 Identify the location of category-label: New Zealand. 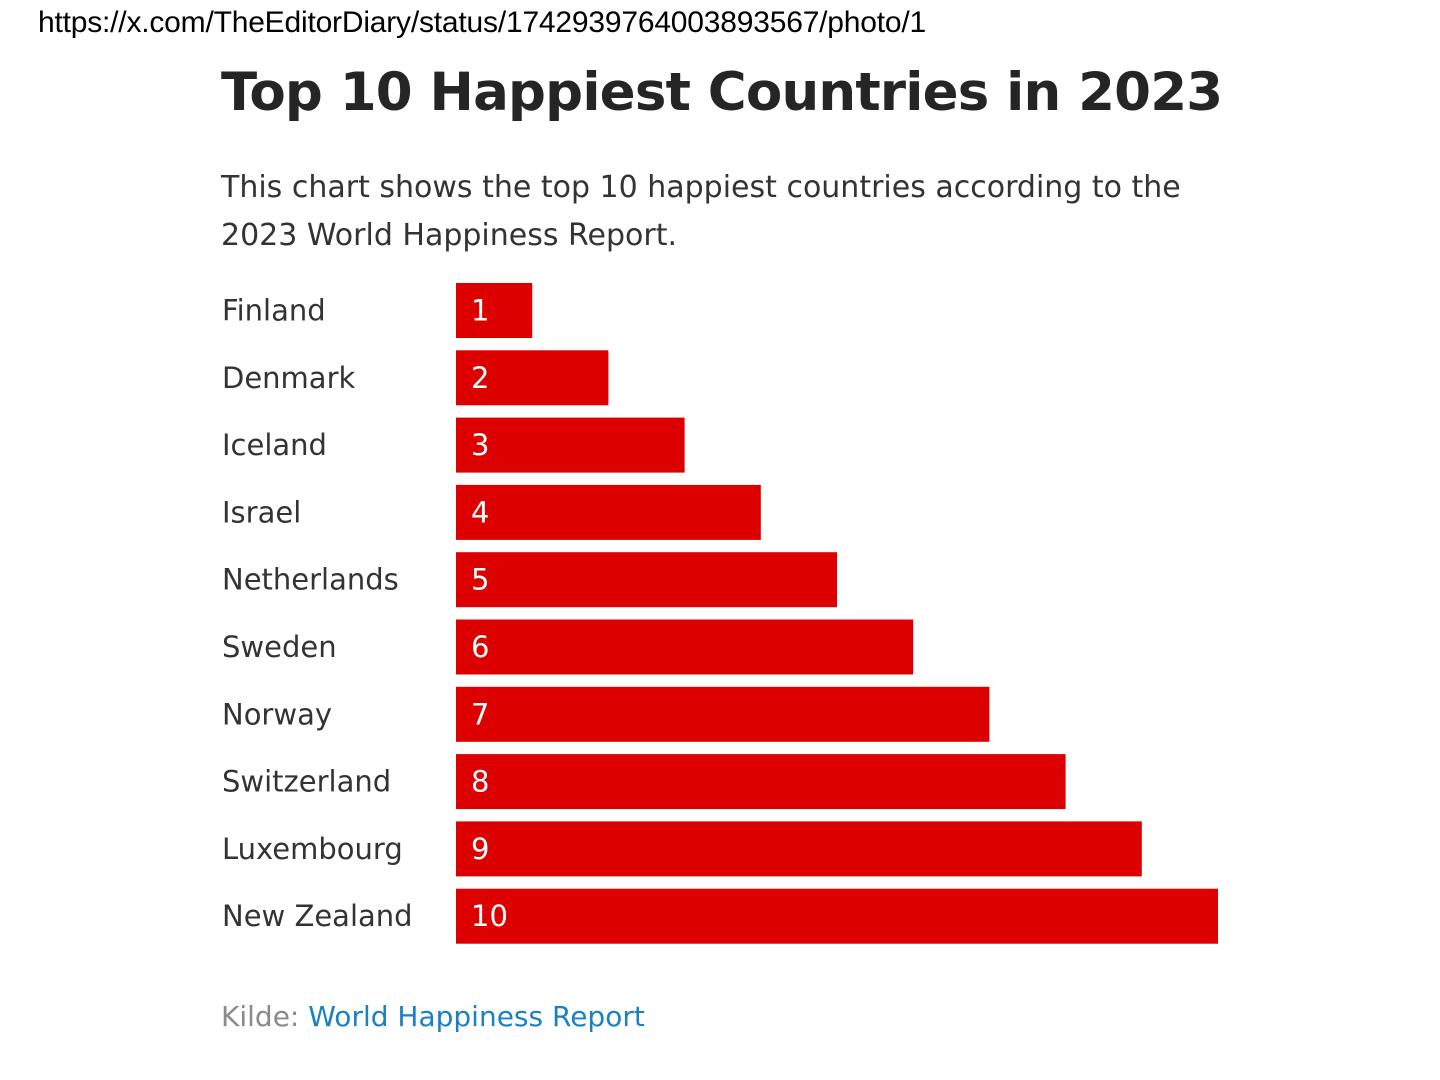
(317, 916).